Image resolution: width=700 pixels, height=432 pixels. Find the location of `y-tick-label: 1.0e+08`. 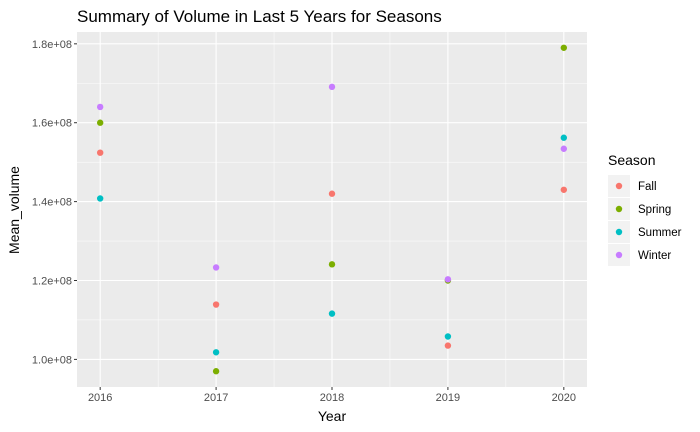

y-tick-label: 1.0e+08 is located at coordinates (52, 360).